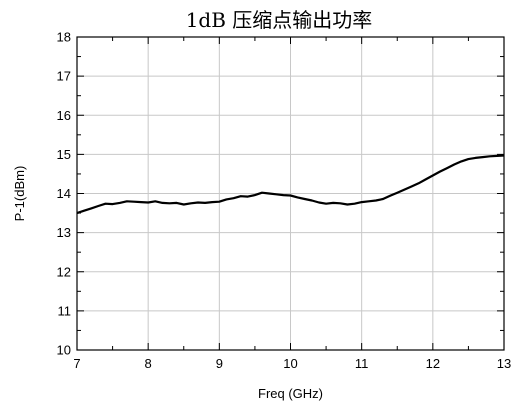 The width and height of the screenshot is (519, 407). I want to click on x-tick-label: 12, so click(433, 363).